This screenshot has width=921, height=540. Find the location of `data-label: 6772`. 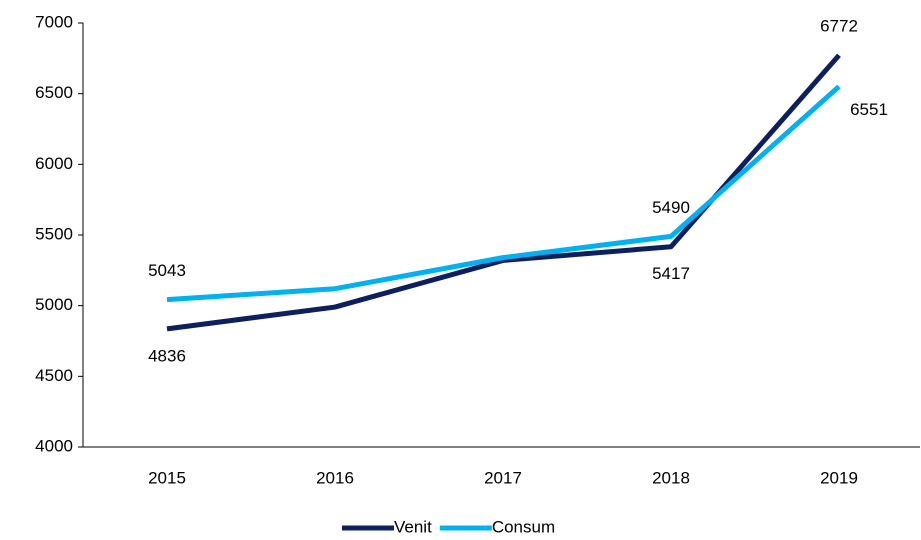

data-label: 6772 is located at coordinates (839, 26).